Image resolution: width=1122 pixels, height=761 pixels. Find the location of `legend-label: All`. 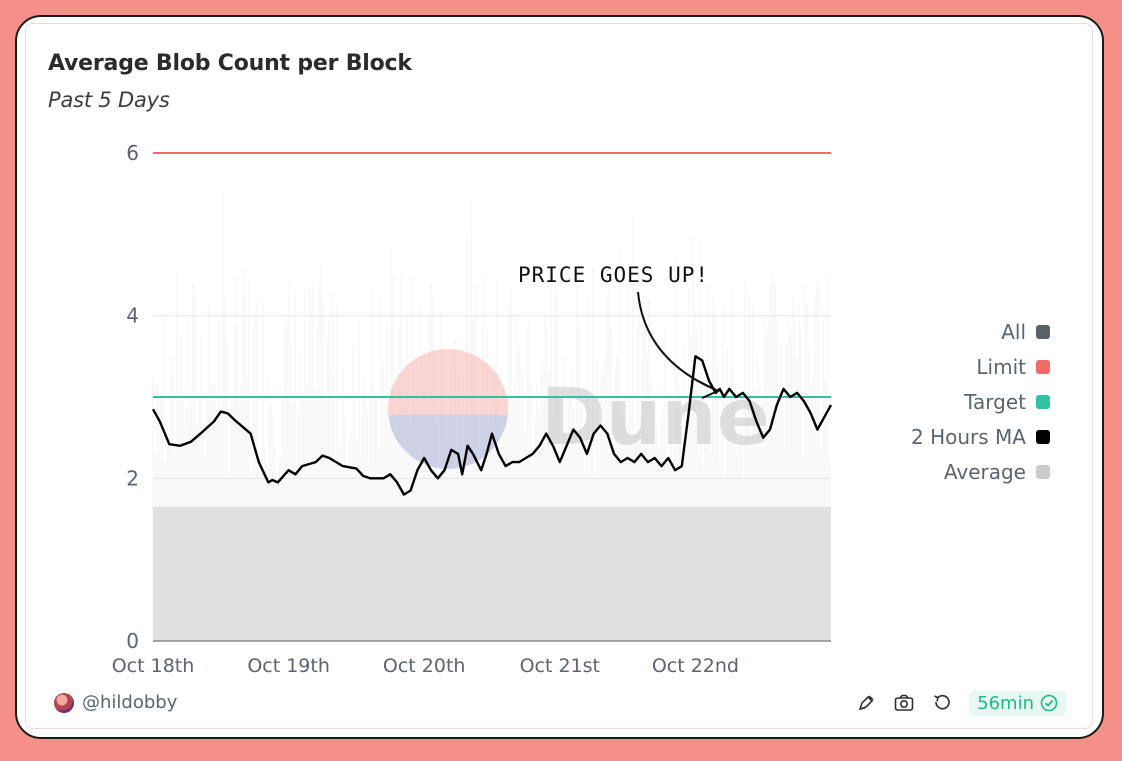

legend-label: All is located at coordinates (1013, 331).